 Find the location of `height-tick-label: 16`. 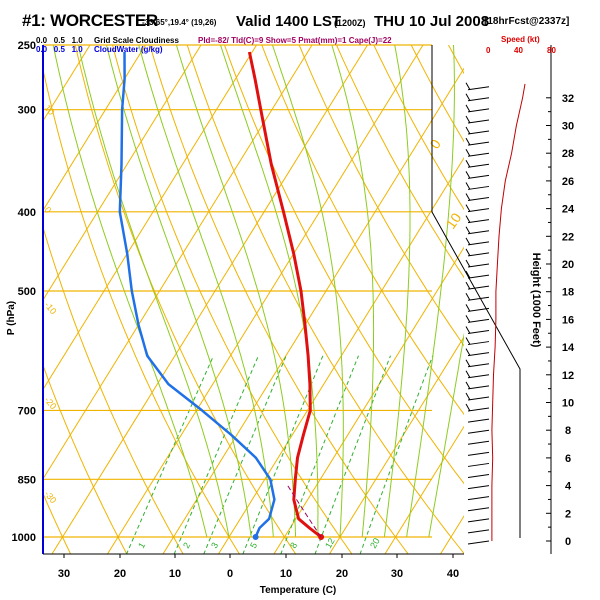

height-tick-label: 16 is located at coordinates (568, 320).